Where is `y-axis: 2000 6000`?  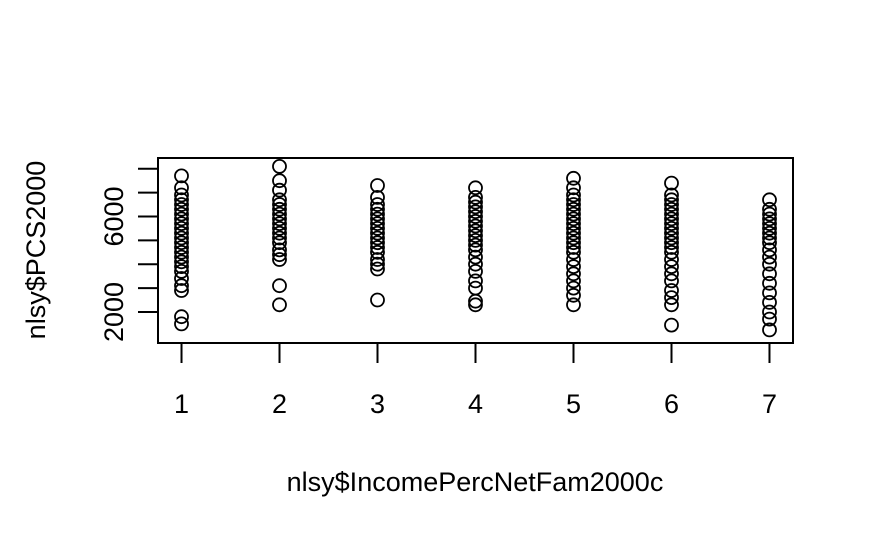
y-axis: 2000 6000 is located at coordinates (129, 254).